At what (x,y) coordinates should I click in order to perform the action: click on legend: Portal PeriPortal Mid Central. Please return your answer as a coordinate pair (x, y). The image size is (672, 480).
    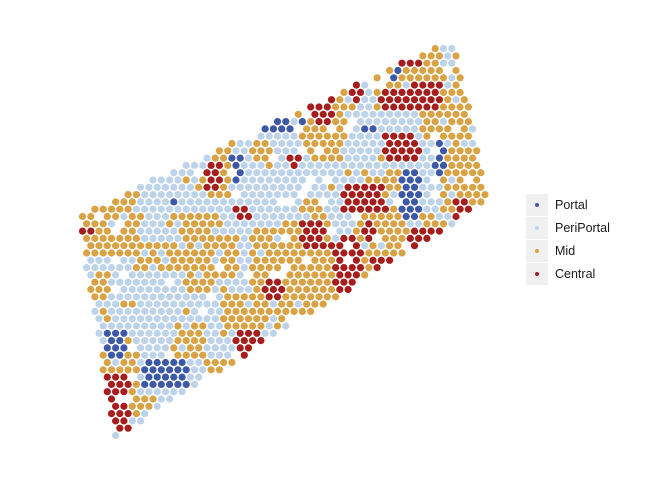
    Looking at the image, I should click on (587, 239).